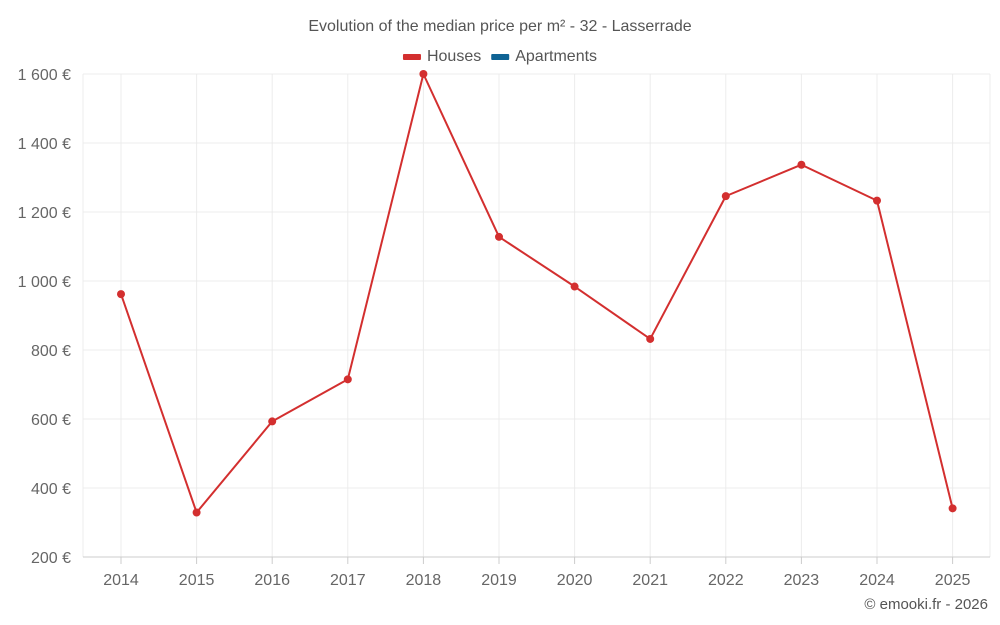  Describe the element at coordinates (556, 56) in the screenshot. I see `legend-label: Apartments` at that location.